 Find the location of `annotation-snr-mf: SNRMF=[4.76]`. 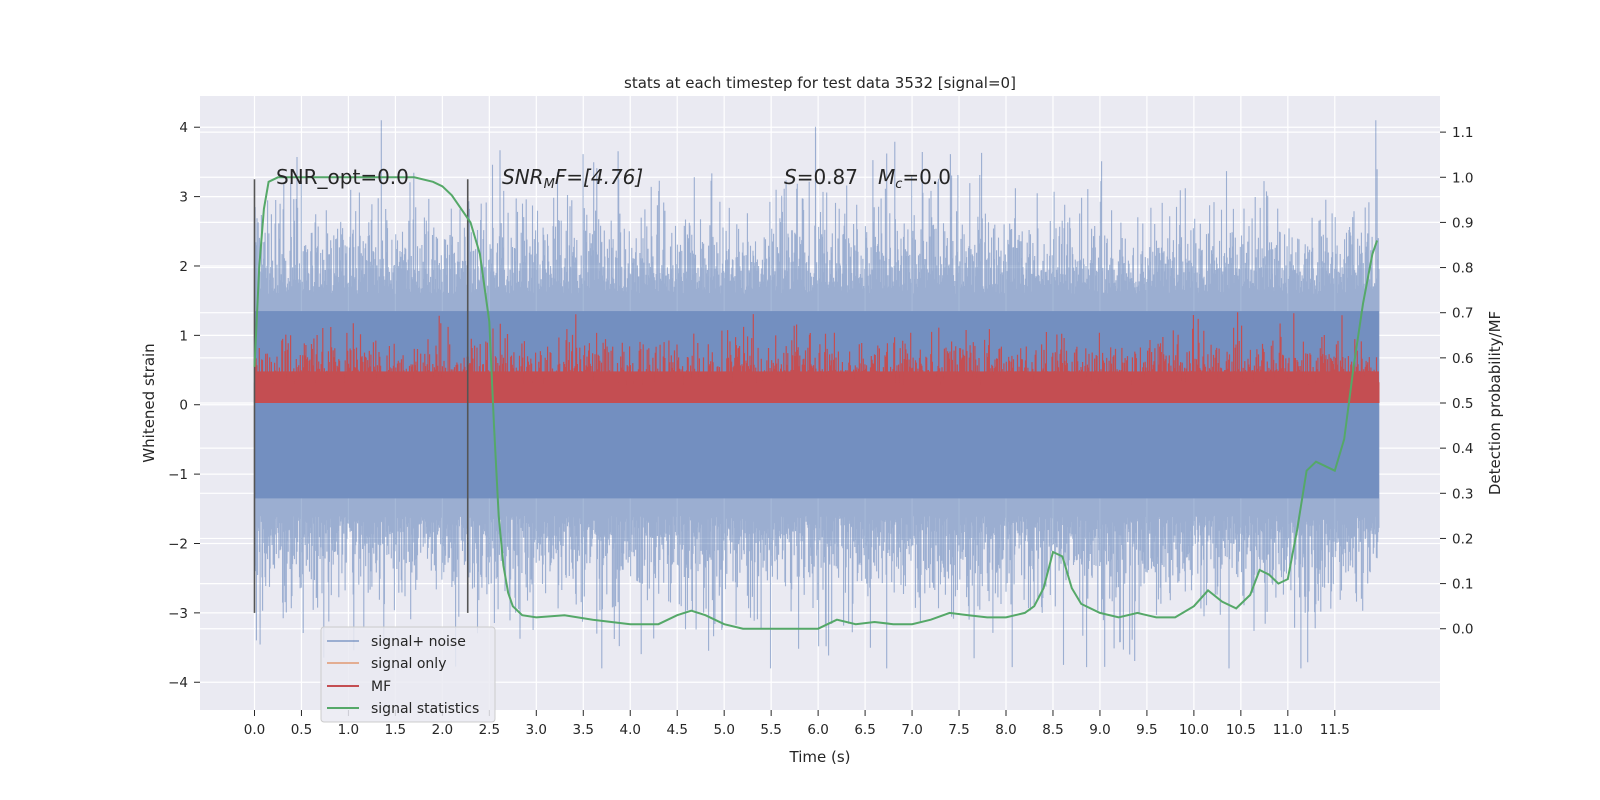

annotation-snr-mf: SNRMF=[4.76] is located at coordinates (572, 178).